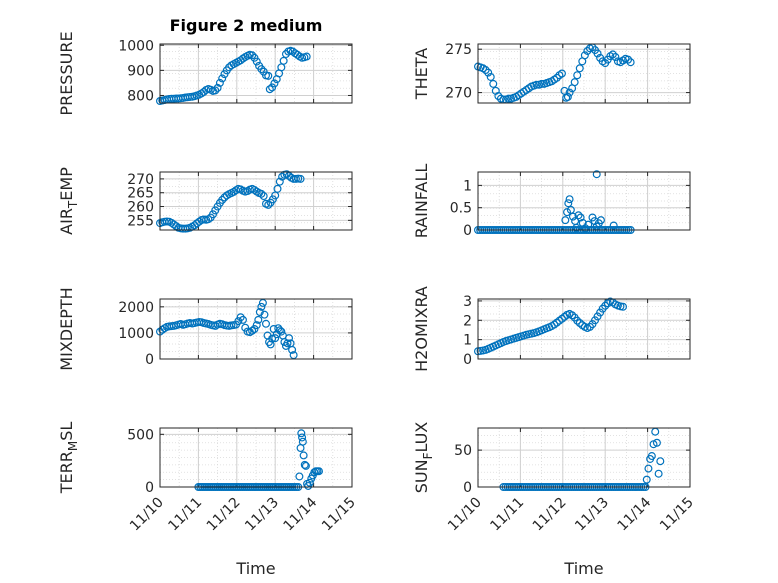 Image resolution: width=778 pixels, height=583 pixels. Describe the element at coordinates (140, 71) in the screenshot. I see `y-tick-label: 900` at that location.